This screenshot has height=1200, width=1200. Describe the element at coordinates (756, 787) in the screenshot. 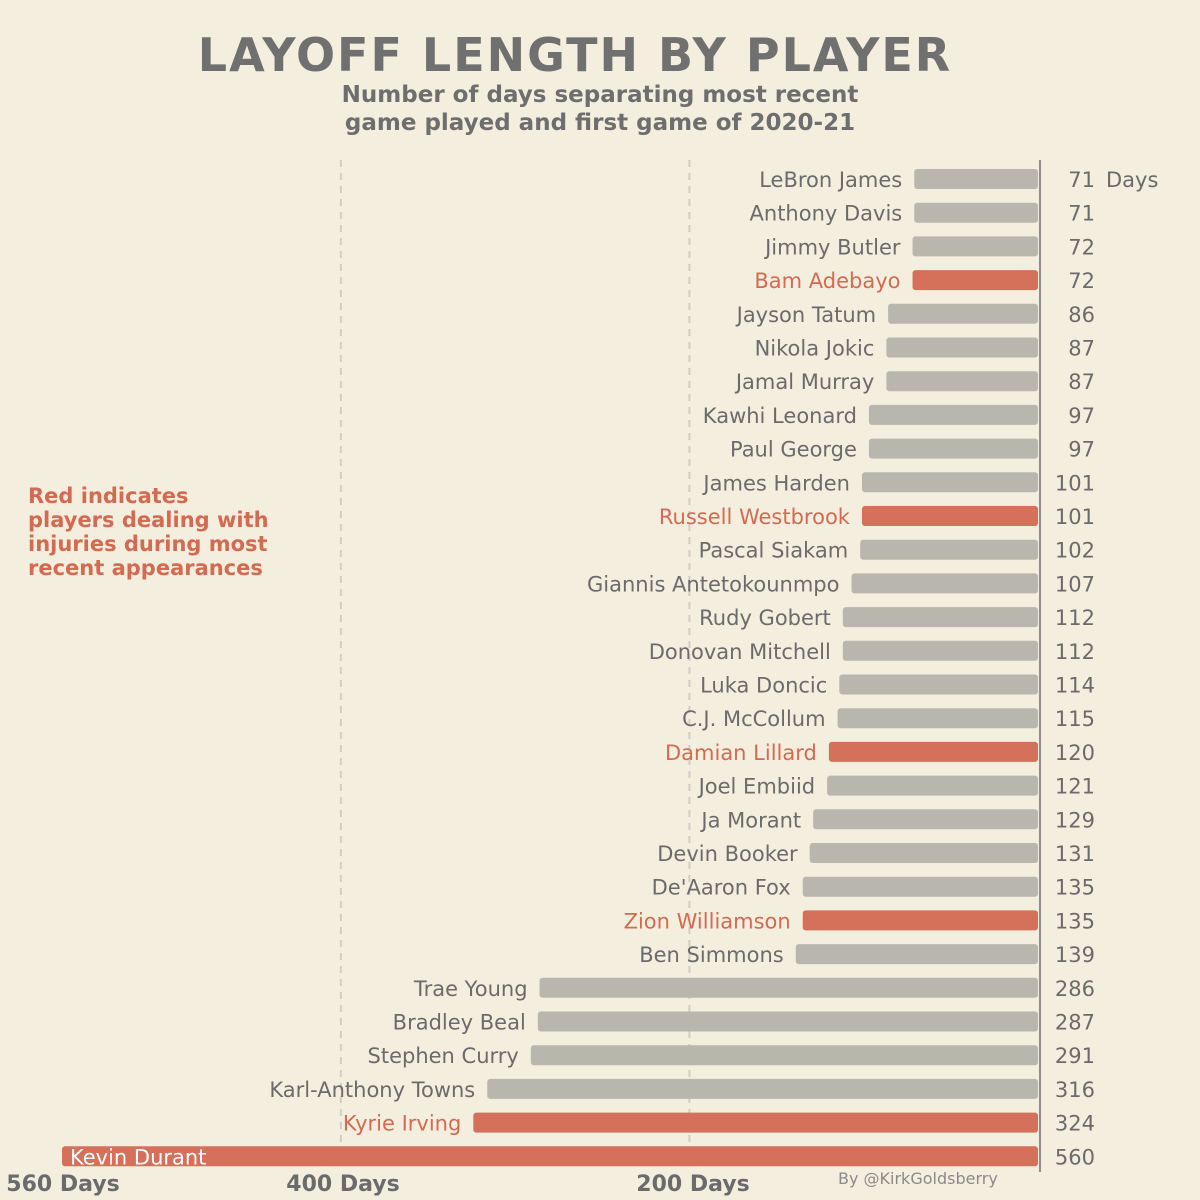

I see `bar-label-name: Joel Embiid` at that location.